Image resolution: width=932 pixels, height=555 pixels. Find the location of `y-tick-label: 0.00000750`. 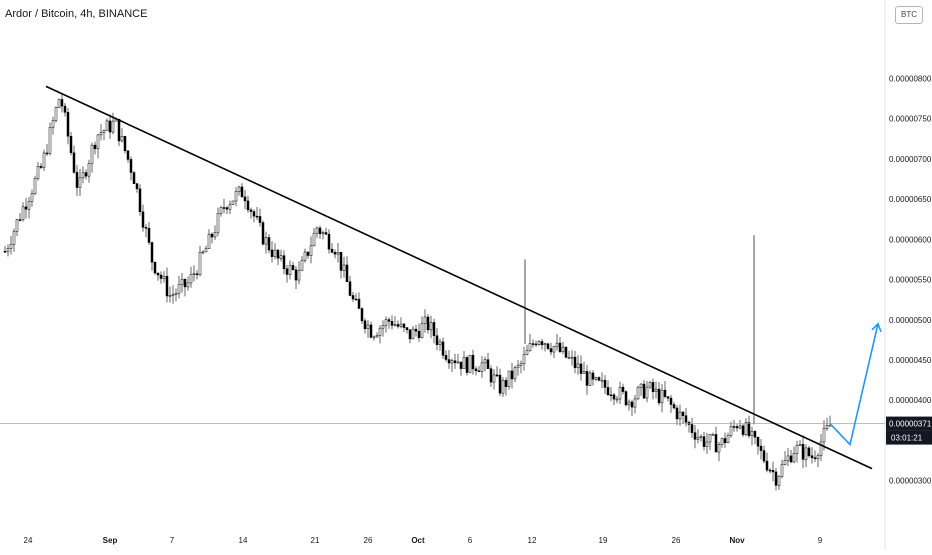

y-tick-label: 0.00000750 is located at coordinates (910, 119).